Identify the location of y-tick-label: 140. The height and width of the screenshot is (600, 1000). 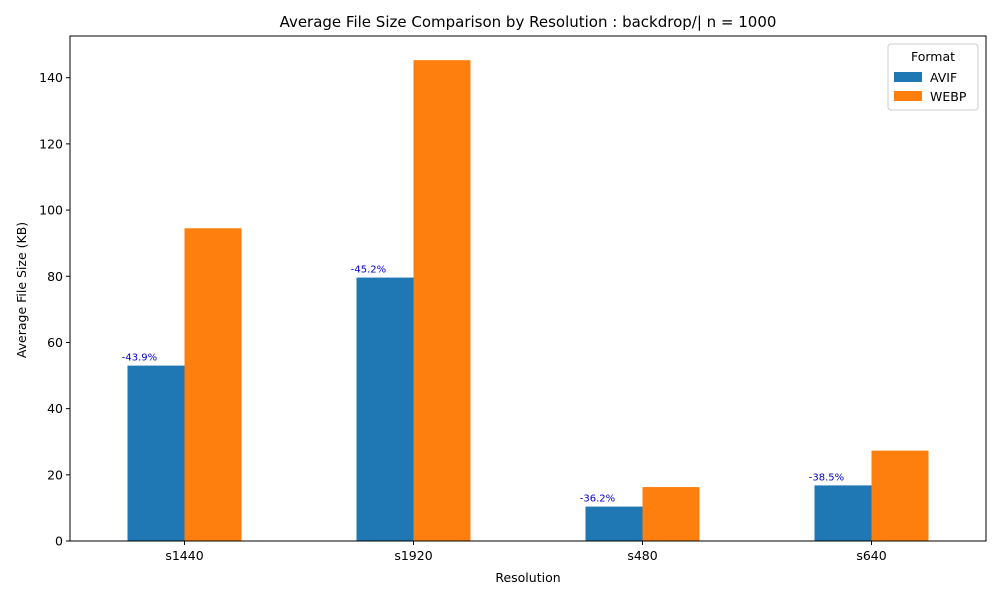
(51, 77).